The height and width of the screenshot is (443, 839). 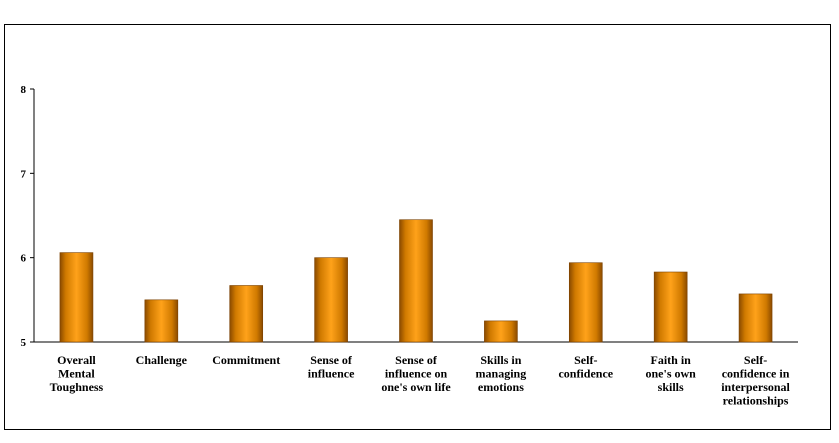 I want to click on category-label-line: influence on, so click(x=416, y=374).